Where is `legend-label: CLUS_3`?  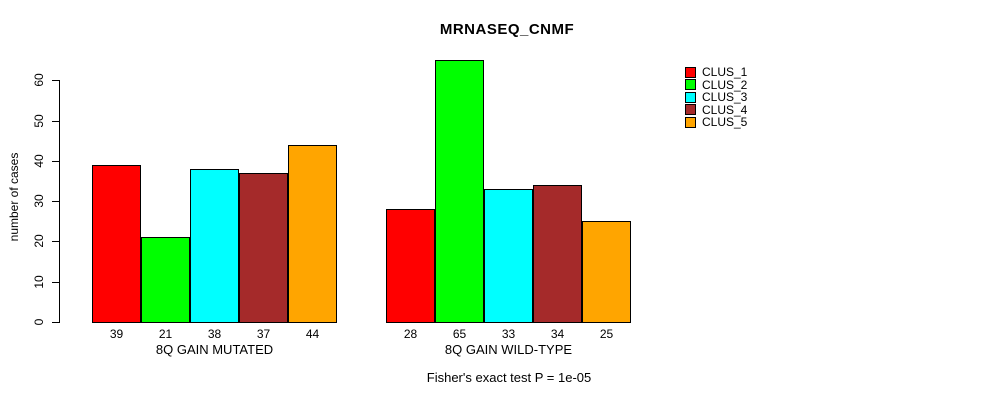
legend-label: CLUS_3 is located at coordinates (725, 97).